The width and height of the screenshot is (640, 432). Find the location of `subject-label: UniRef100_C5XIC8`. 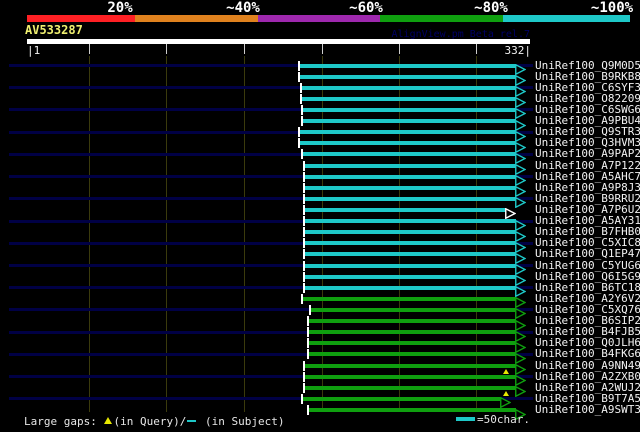

subject-label: UniRef100_C5XIC8 is located at coordinates (587, 243).